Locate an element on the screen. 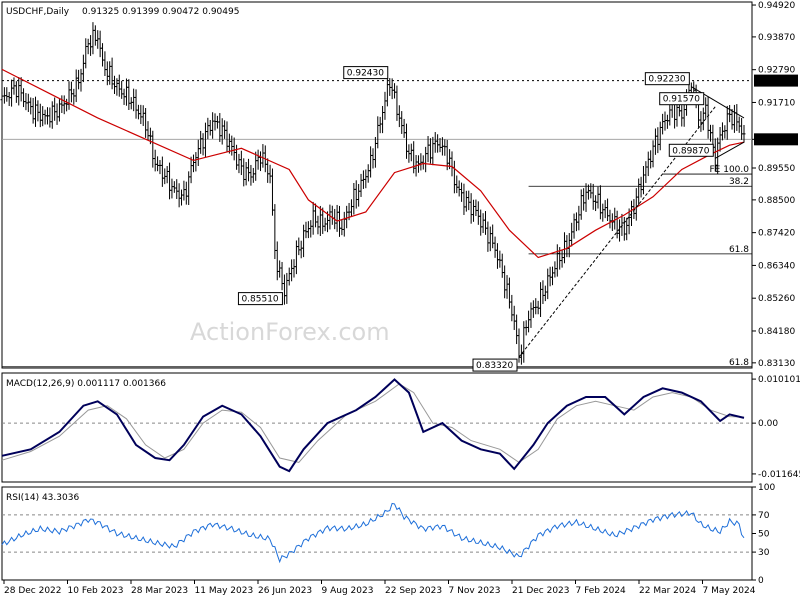 This screenshot has height=600, width=800. price-tick-label: 0.85260 is located at coordinates (776, 299).